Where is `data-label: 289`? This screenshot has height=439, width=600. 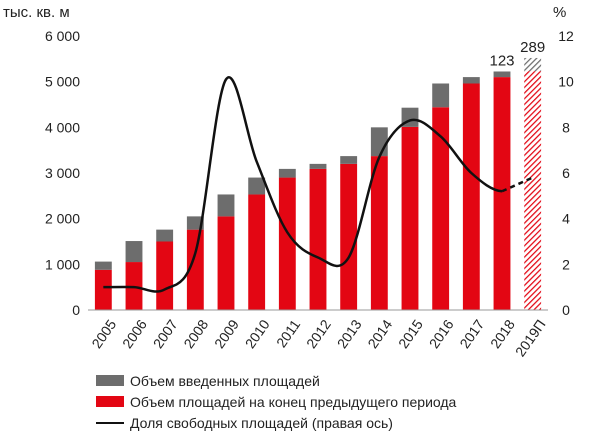 data-label: 289 is located at coordinates (532, 47).